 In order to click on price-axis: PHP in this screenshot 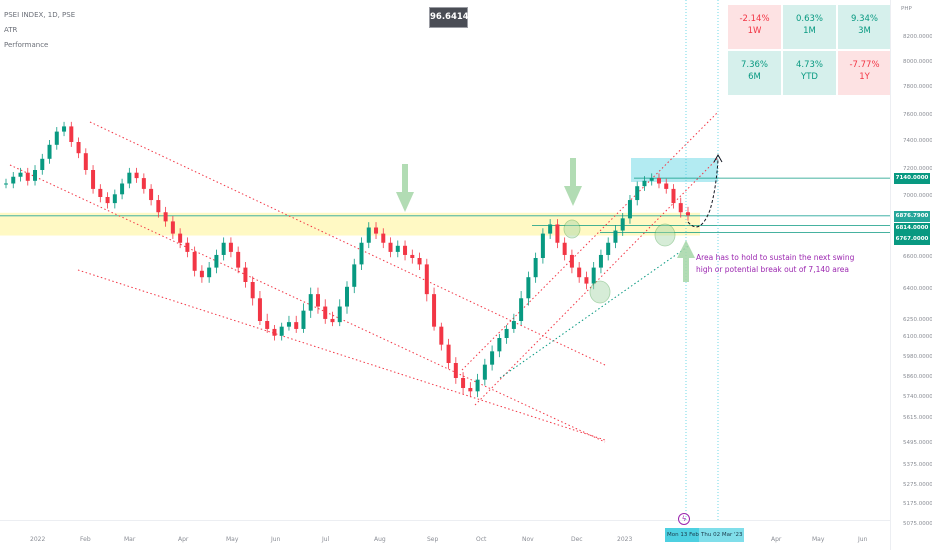, I will do `click(911, 275)`.